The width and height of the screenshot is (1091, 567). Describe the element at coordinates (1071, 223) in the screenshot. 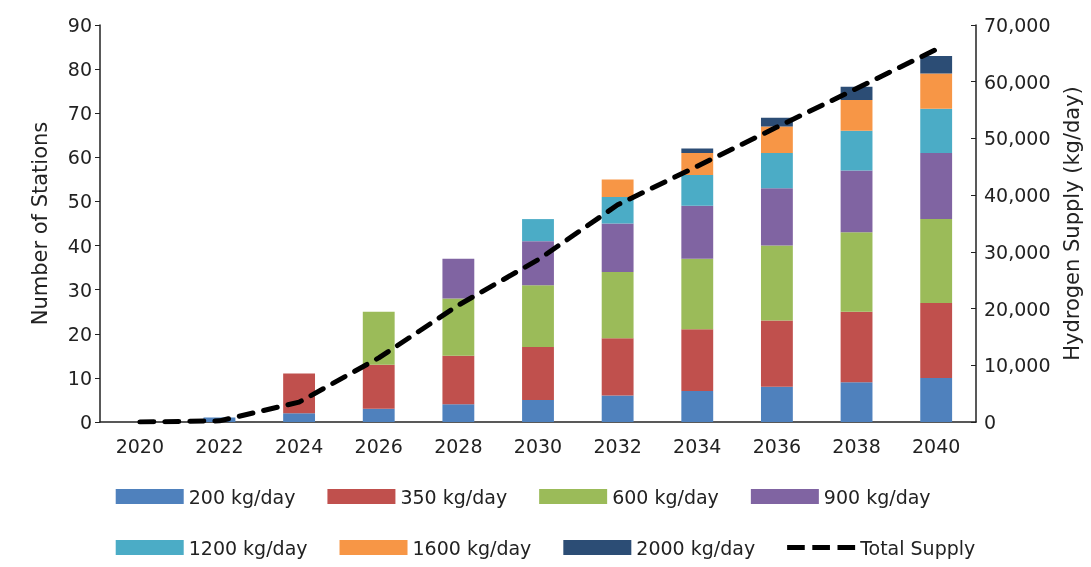

I see `y2-axis-title: Hydrogen Supply (kg/day)` at that location.